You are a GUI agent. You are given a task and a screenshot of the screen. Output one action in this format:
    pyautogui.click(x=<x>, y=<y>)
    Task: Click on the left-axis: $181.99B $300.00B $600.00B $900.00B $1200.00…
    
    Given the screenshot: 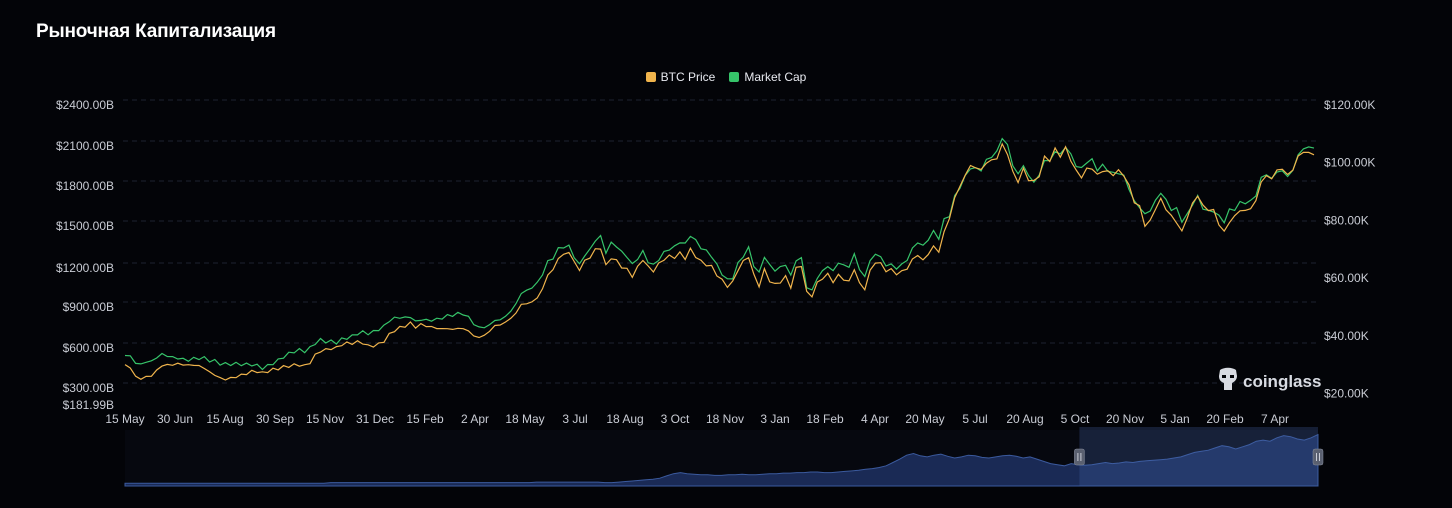 What is the action you would take?
    pyautogui.click(x=85, y=255)
    